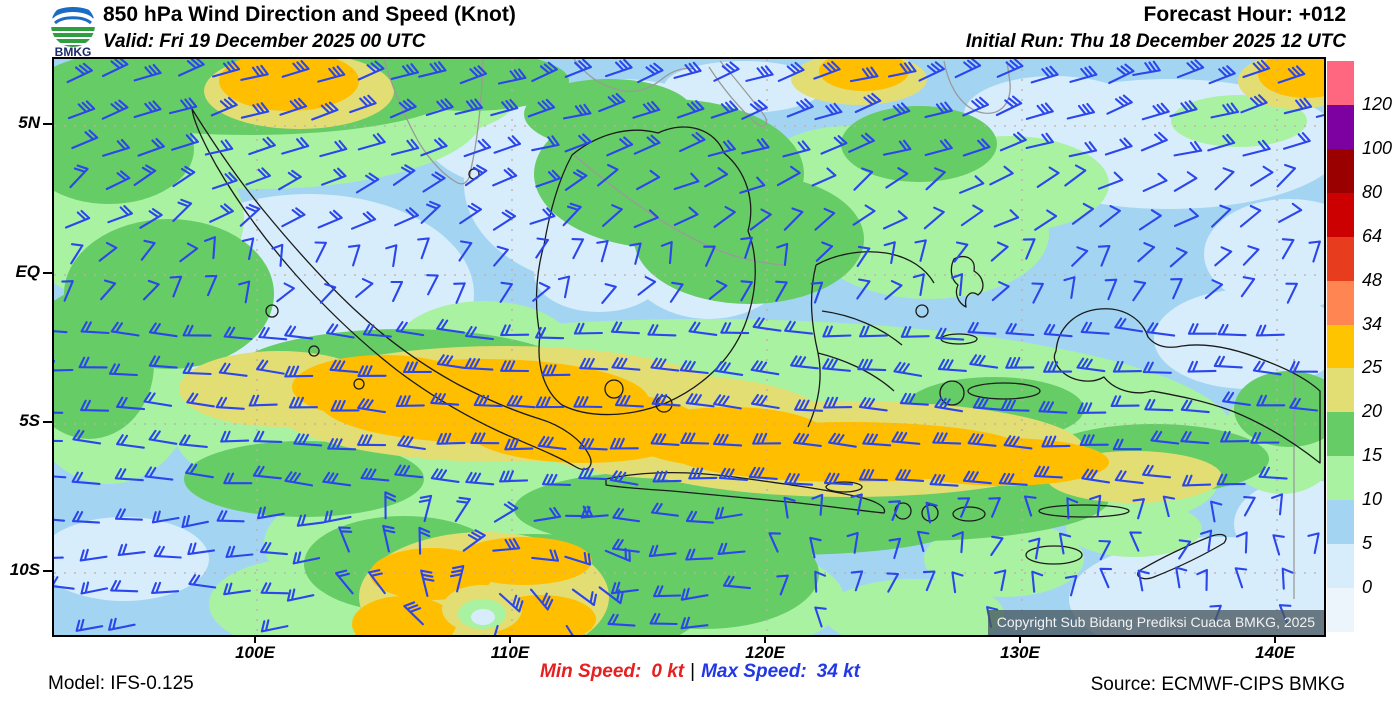  What do you see at coordinates (73, 35) in the screenshot?
I see `logo-stripe` at bounding box center [73, 35].